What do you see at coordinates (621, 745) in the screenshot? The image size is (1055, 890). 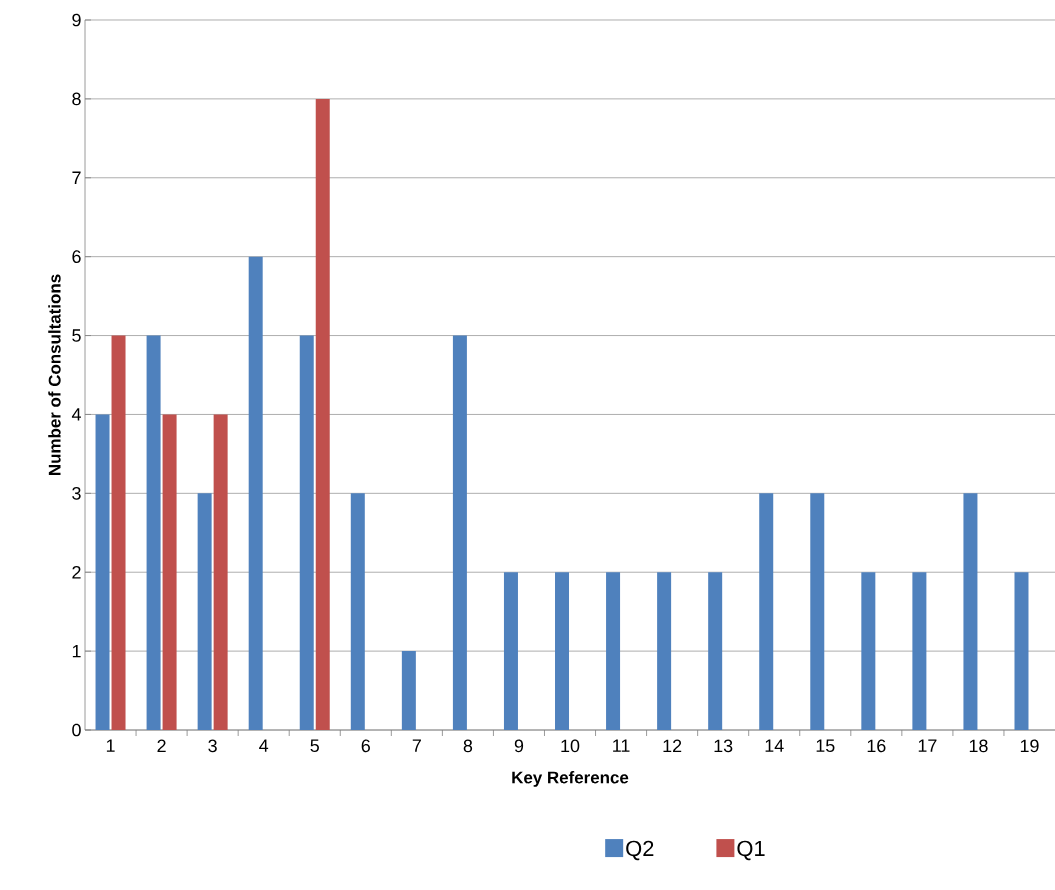 I see `x-tick-label: 11` at bounding box center [621, 745].